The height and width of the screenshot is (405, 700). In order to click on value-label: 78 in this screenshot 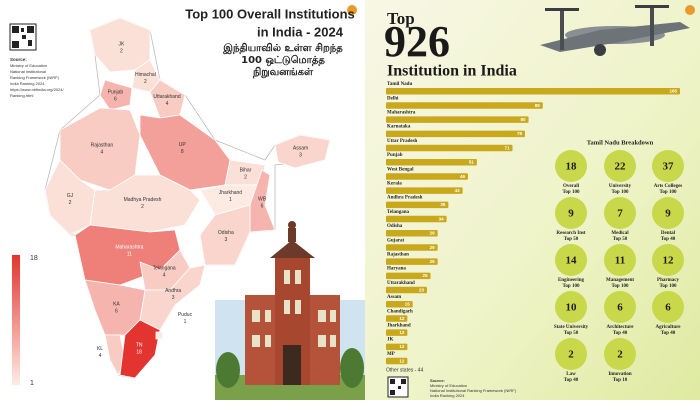, I will do `click(520, 133)`.